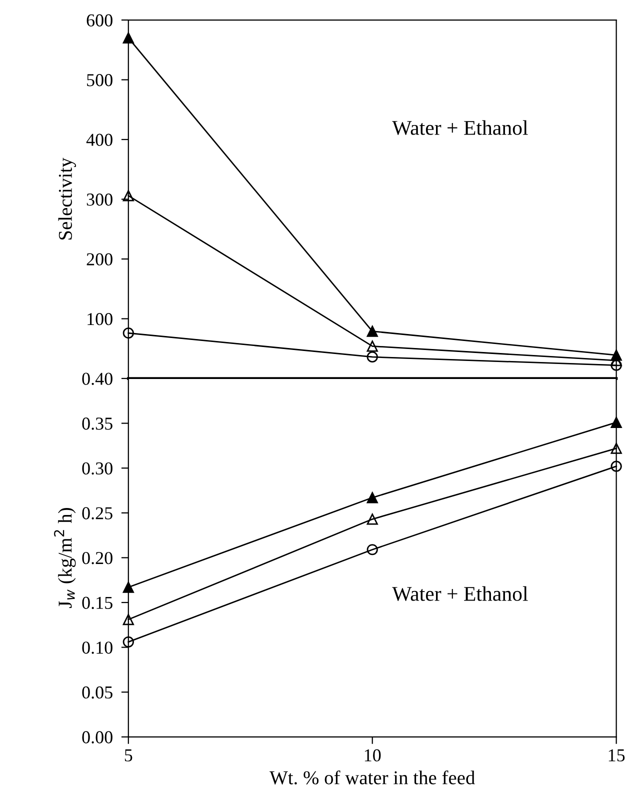  What do you see at coordinates (97, 692) in the screenshot?
I see `y-tick-label: 0.05` at bounding box center [97, 692].